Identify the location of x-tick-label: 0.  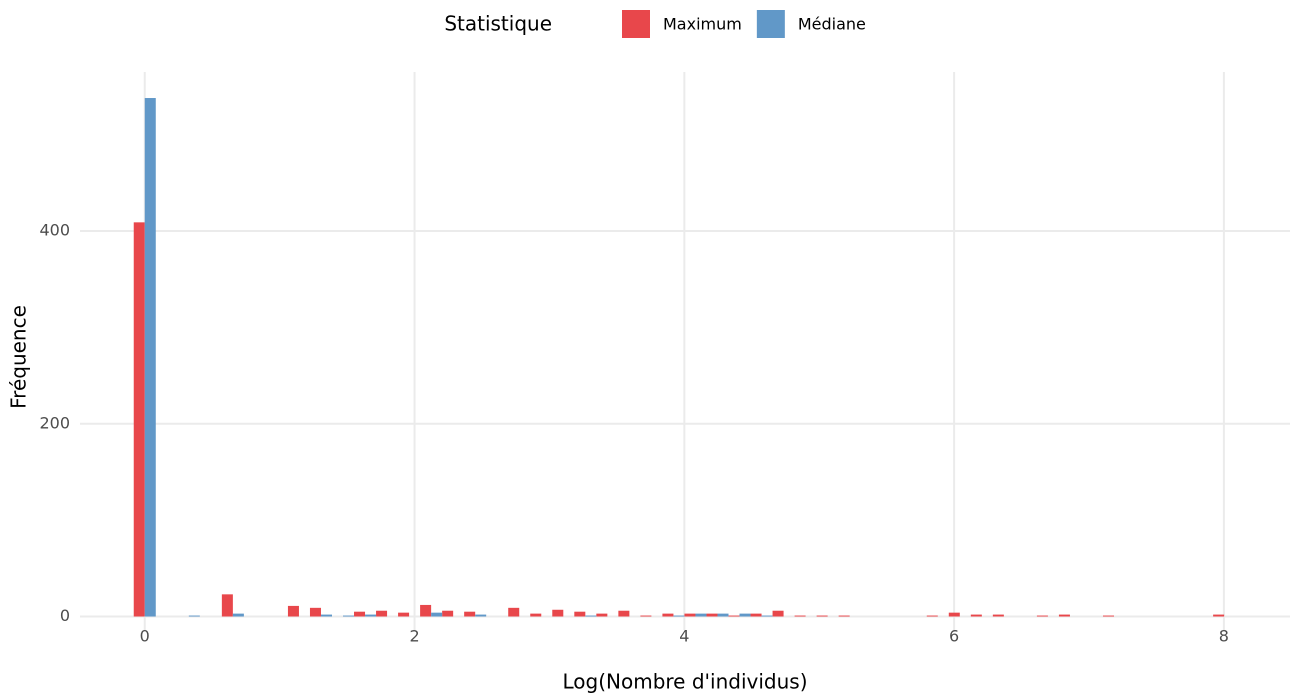
(145, 636).